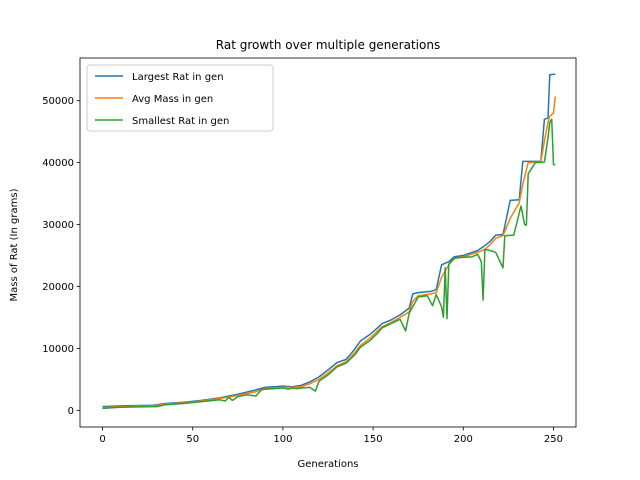  I want to click on y-tick-label-2: 20000, so click(58, 287).